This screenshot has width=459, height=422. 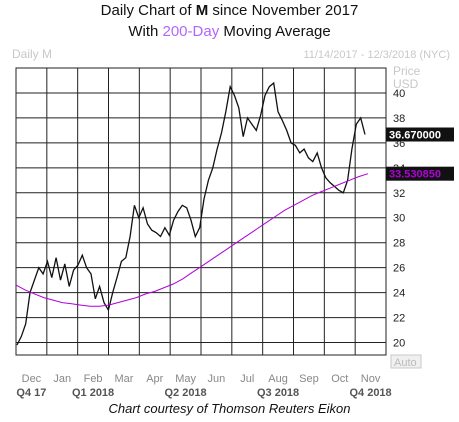 What do you see at coordinates (399, 194) in the screenshot?
I see `y-tick-label: 32` at bounding box center [399, 194].